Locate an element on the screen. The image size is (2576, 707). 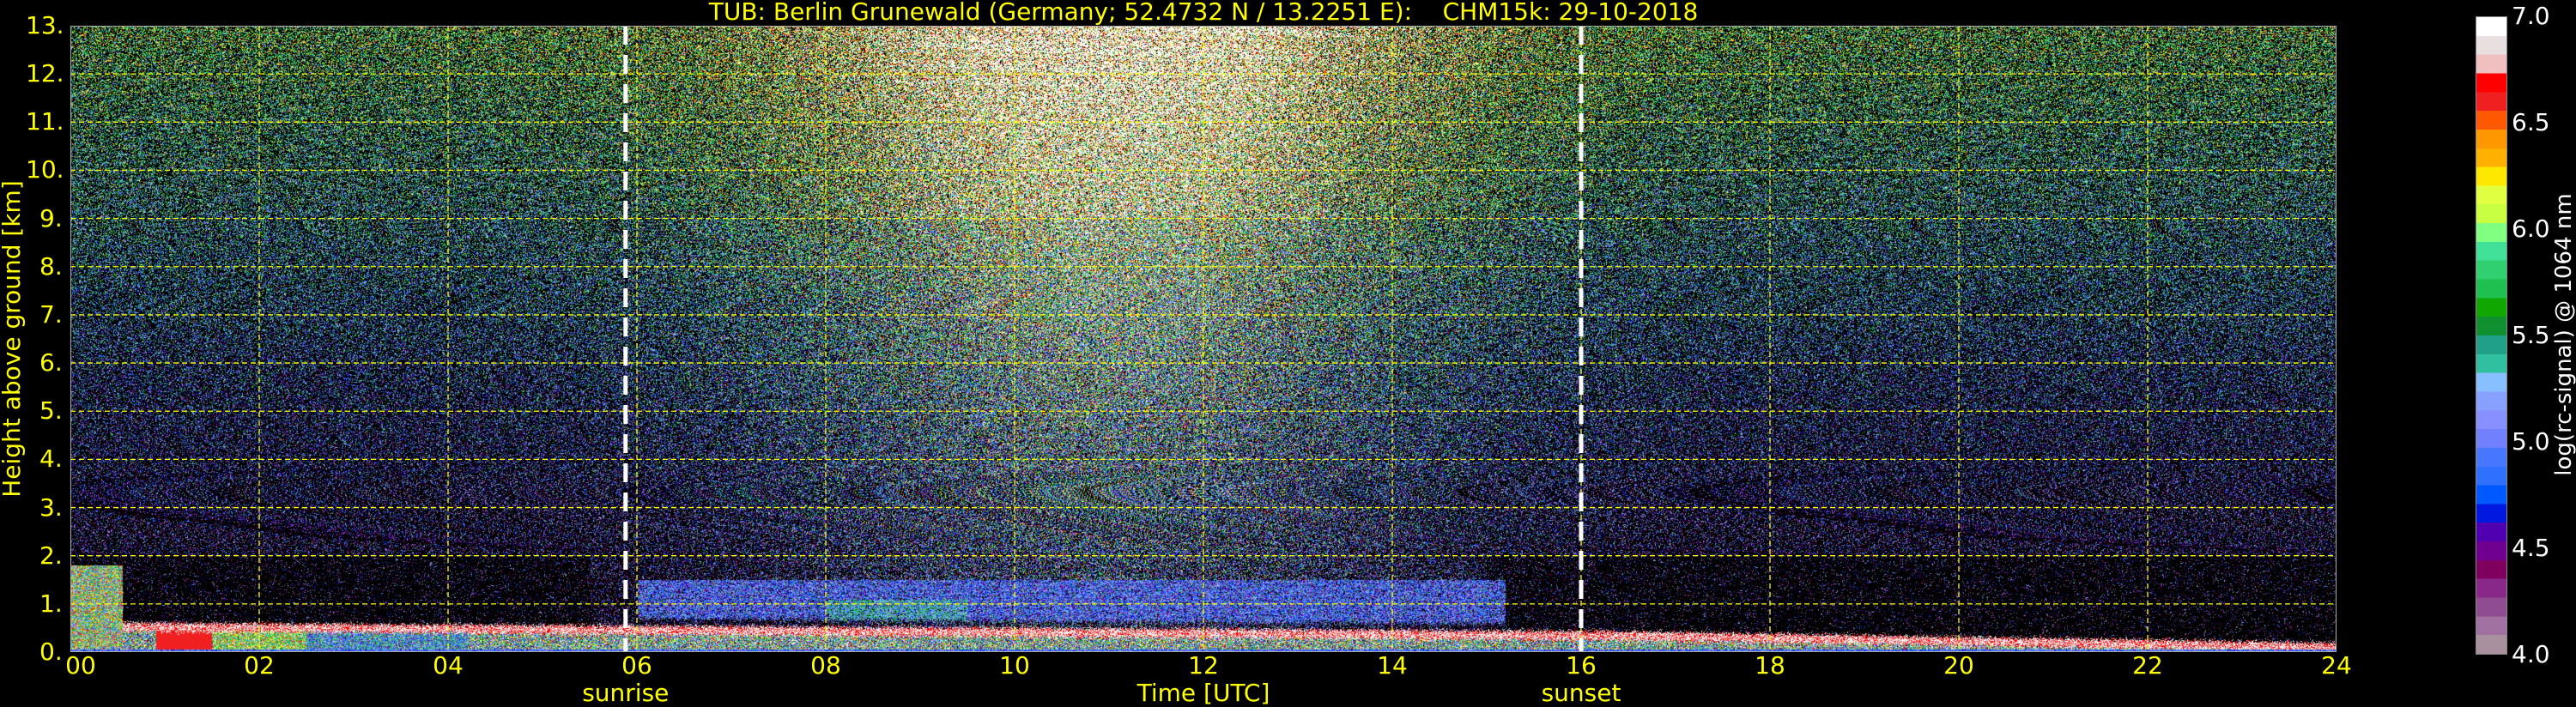
colorbar-tick-label: 4.0 is located at coordinates (2531, 654).